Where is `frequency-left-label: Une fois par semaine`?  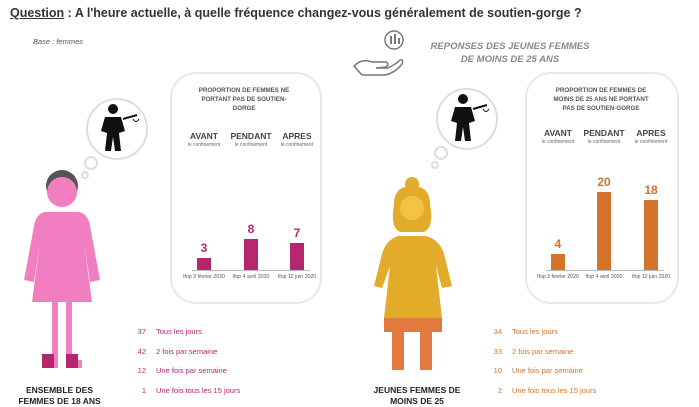
frequency-left-label: Une fois par semaine is located at coordinates (191, 370).